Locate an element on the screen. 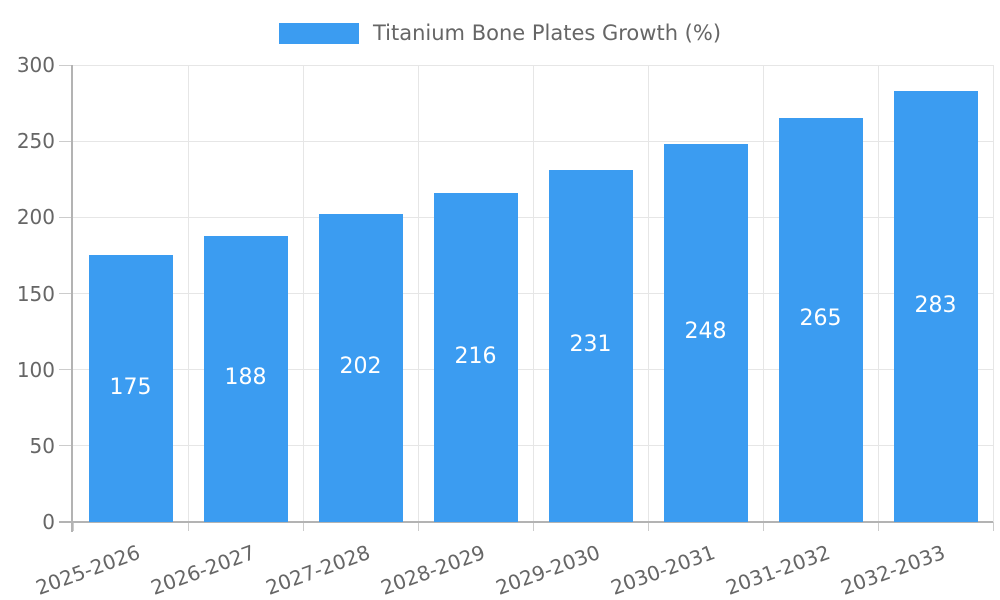 This screenshot has height=600, width=1000. y-tick-label: 100 is located at coordinates (35, 369).